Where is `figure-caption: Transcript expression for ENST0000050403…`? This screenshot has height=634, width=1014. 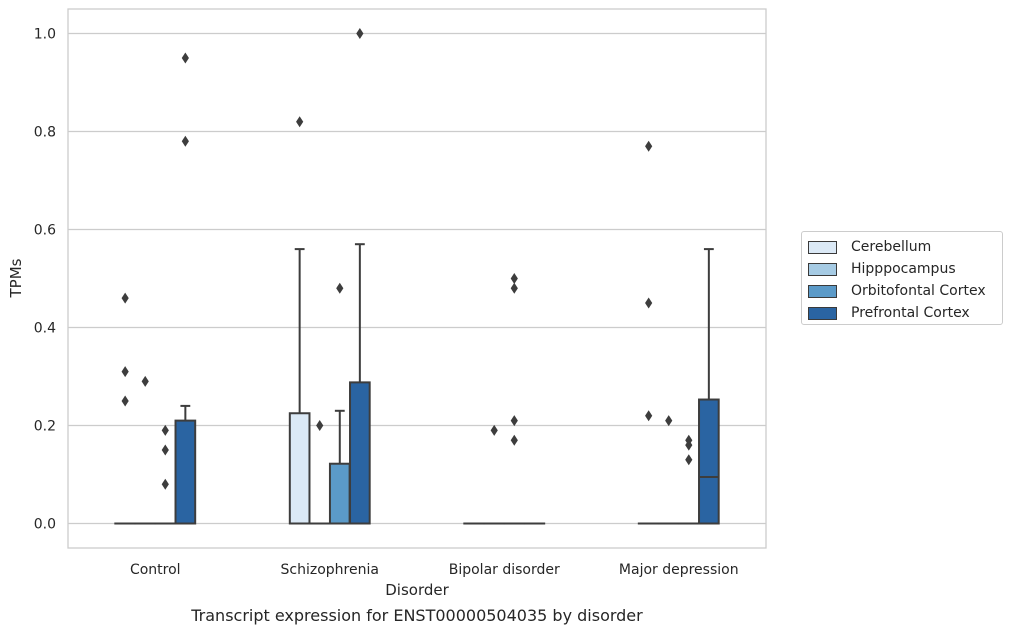
figure-caption: Transcript expression for ENST0000050403… is located at coordinates (417, 615).